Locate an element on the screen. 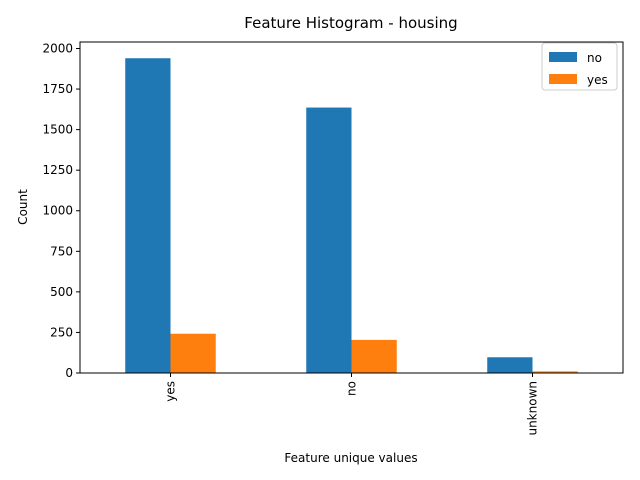  legend: no yes is located at coordinates (579, 66).